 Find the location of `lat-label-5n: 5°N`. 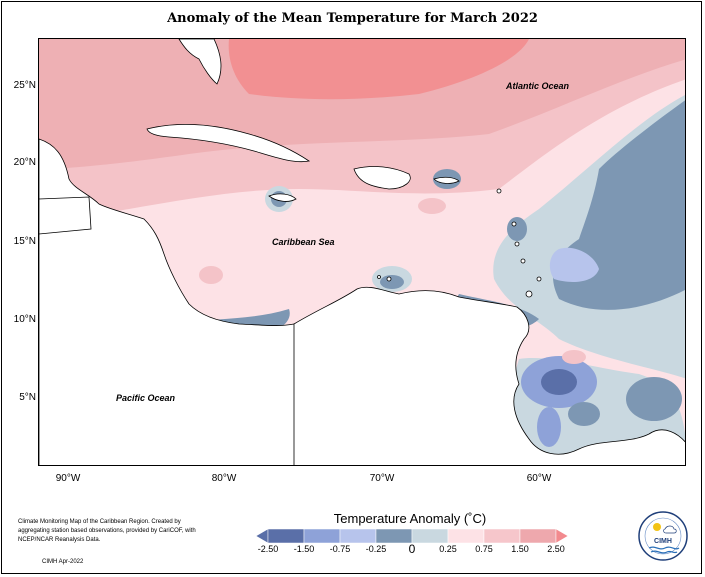

lat-label-5n: 5°N is located at coordinates (27, 397).